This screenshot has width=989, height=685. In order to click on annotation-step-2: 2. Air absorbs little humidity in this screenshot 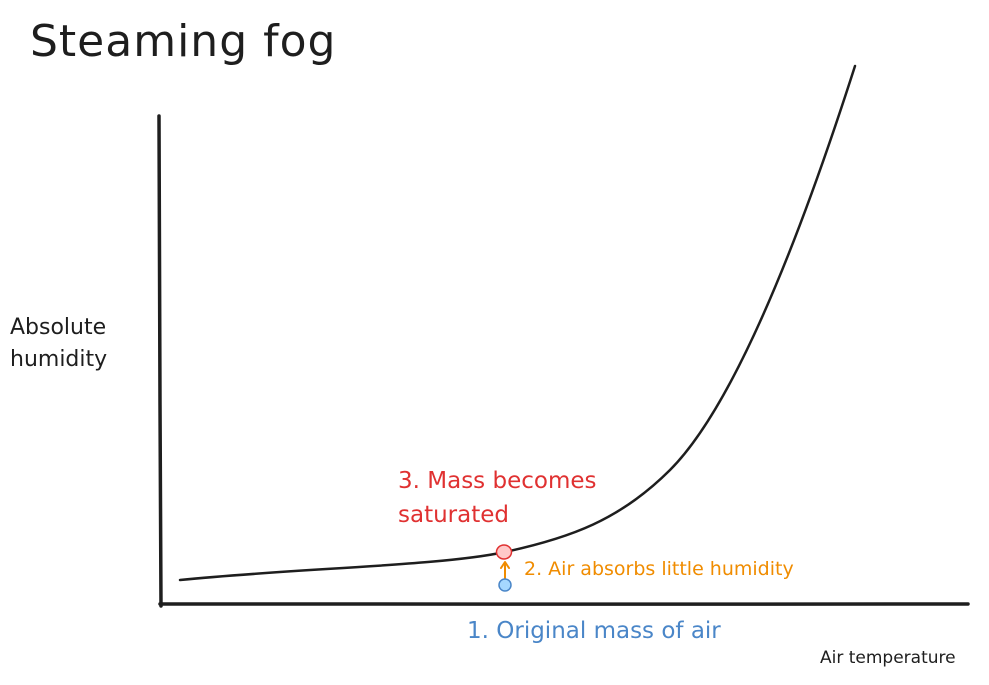, I will do `click(659, 569)`.